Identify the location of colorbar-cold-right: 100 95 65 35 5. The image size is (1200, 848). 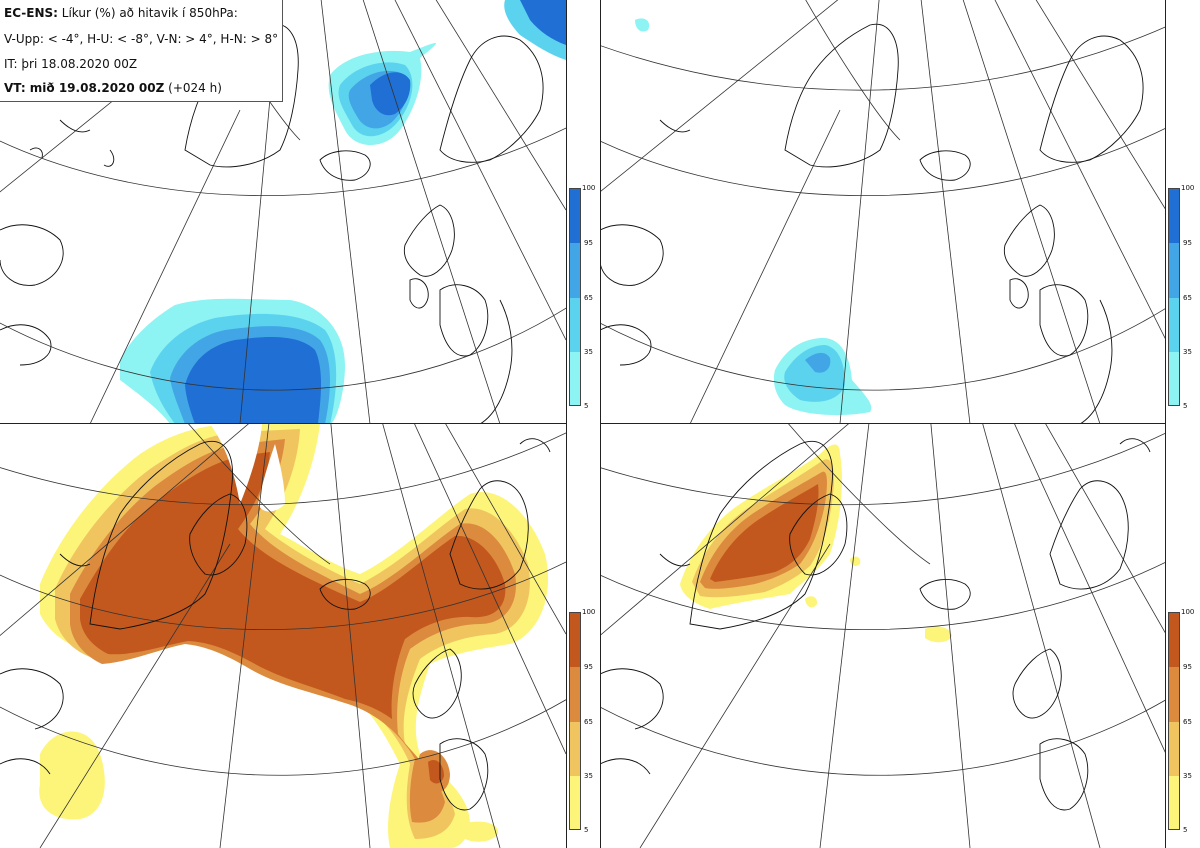
(1181, 297).